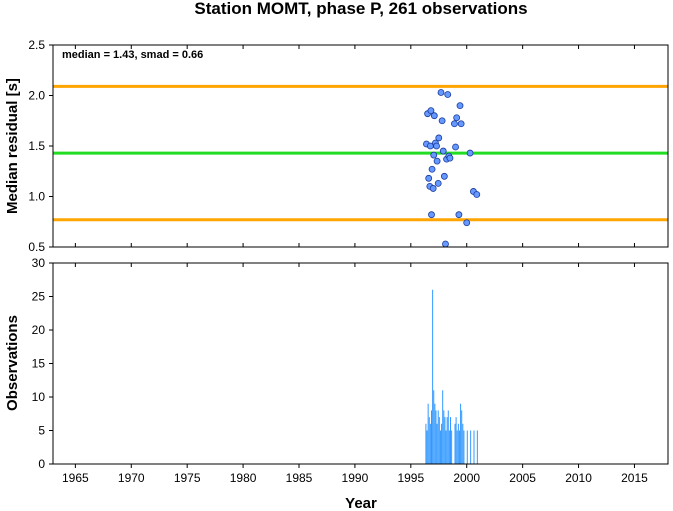 The image size is (673, 511). What do you see at coordinates (578, 478) in the screenshot?
I see `x-tick-label: 2010` at bounding box center [578, 478].